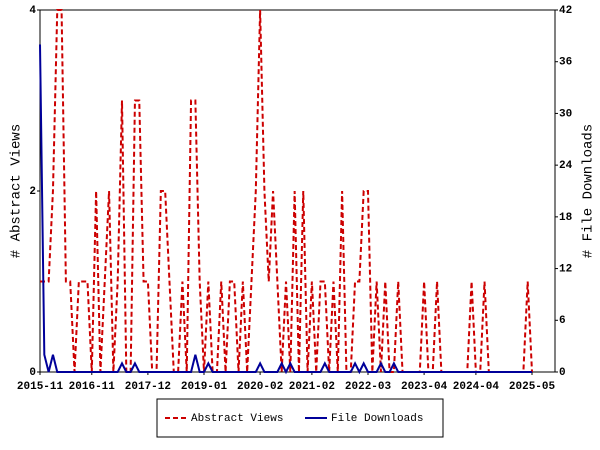  I want to click on y2-axis-title: # File Downloads, so click(589, 191).